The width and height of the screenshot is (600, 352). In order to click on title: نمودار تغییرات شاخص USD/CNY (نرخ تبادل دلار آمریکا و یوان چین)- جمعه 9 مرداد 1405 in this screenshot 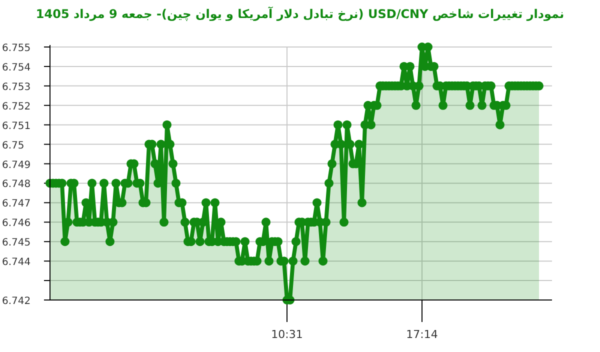, I will do `click(300, 14)`.